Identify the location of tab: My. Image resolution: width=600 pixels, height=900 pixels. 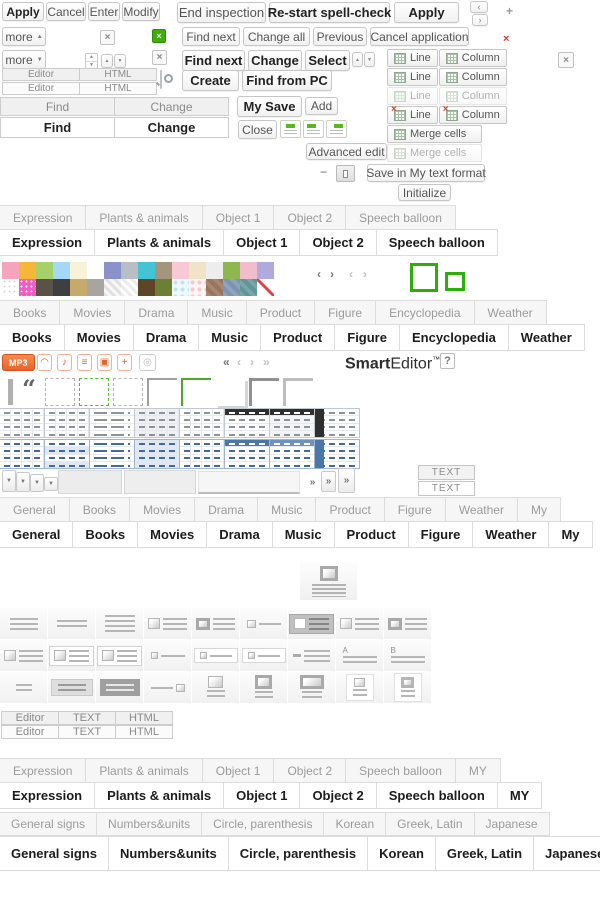
(570, 534).